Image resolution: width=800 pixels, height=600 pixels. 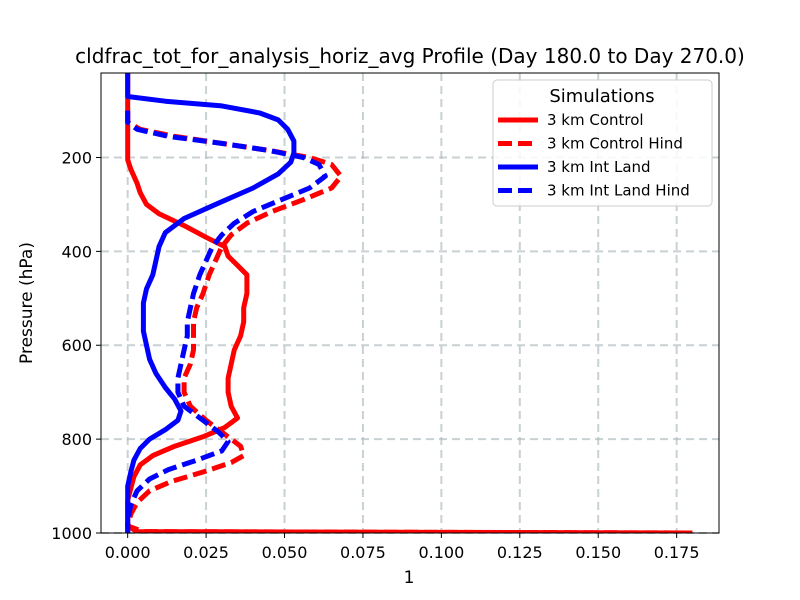 I want to click on legend-label: 3 km Control, so click(x=595, y=120).